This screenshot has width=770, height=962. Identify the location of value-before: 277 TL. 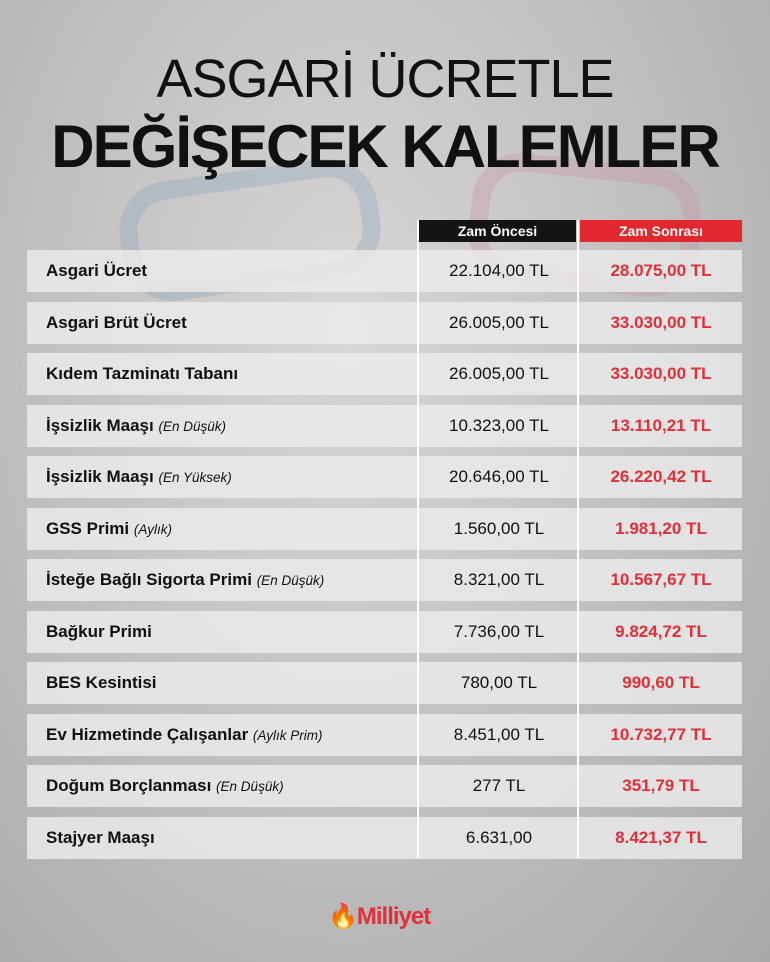
(499, 785).